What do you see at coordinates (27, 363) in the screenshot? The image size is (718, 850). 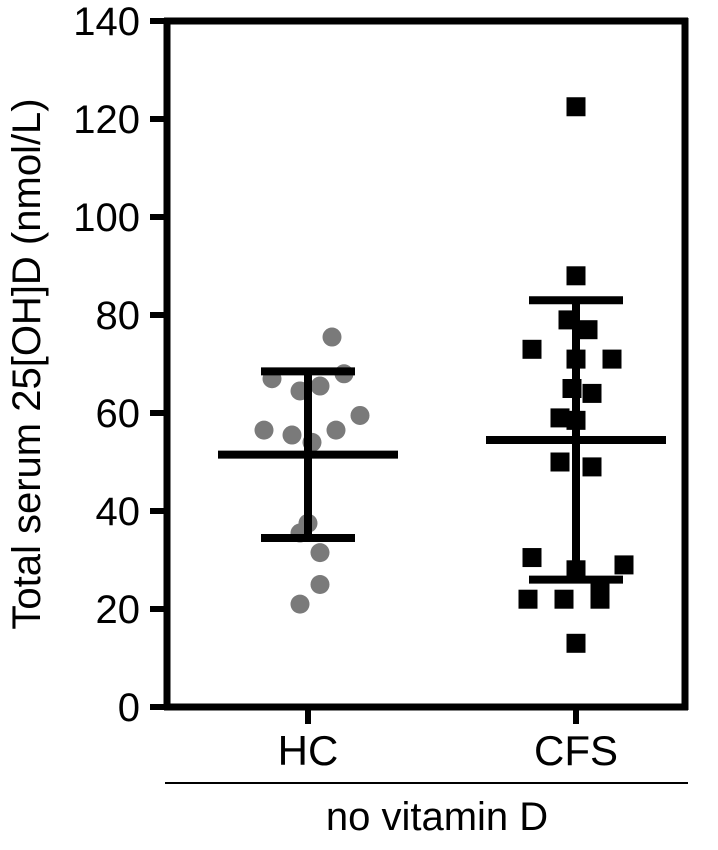 I see `y-axis-title: Total serum 25[OH]D (nmol/L)` at bounding box center [27, 363].